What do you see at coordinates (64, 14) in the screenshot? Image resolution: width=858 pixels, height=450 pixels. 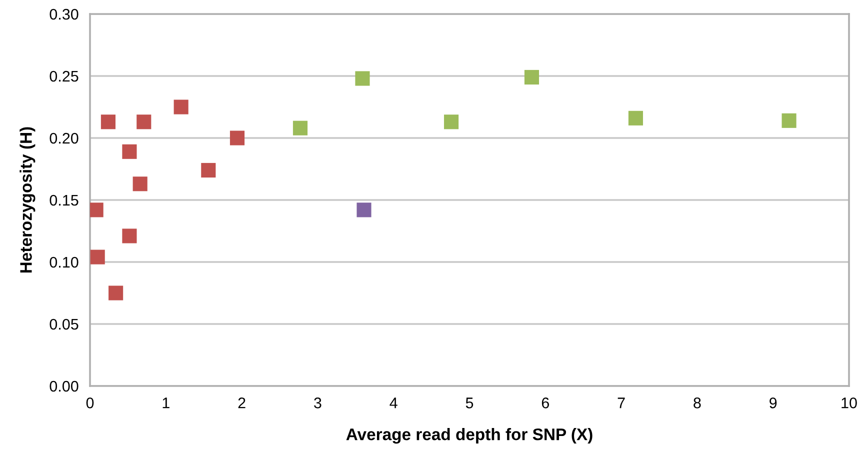 I see `y-tick-label: 0.30` at bounding box center [64, 14].